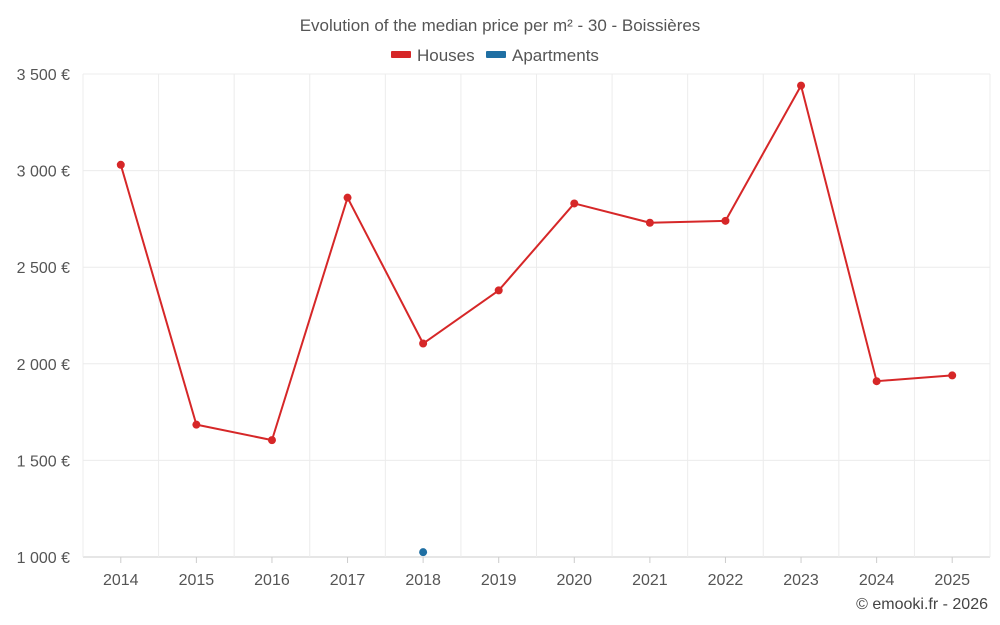 The height and width of the screenshot is (625, 1000). What do you see at coordinates (801, 580) in the screenshot?
I see `x-tick-label: 2023` at bounding box center [801, 580].